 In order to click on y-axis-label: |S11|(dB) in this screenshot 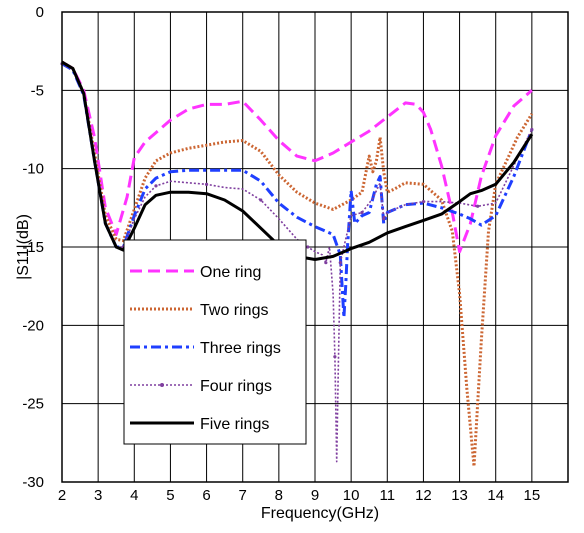, I will do `click(23, 247)`.